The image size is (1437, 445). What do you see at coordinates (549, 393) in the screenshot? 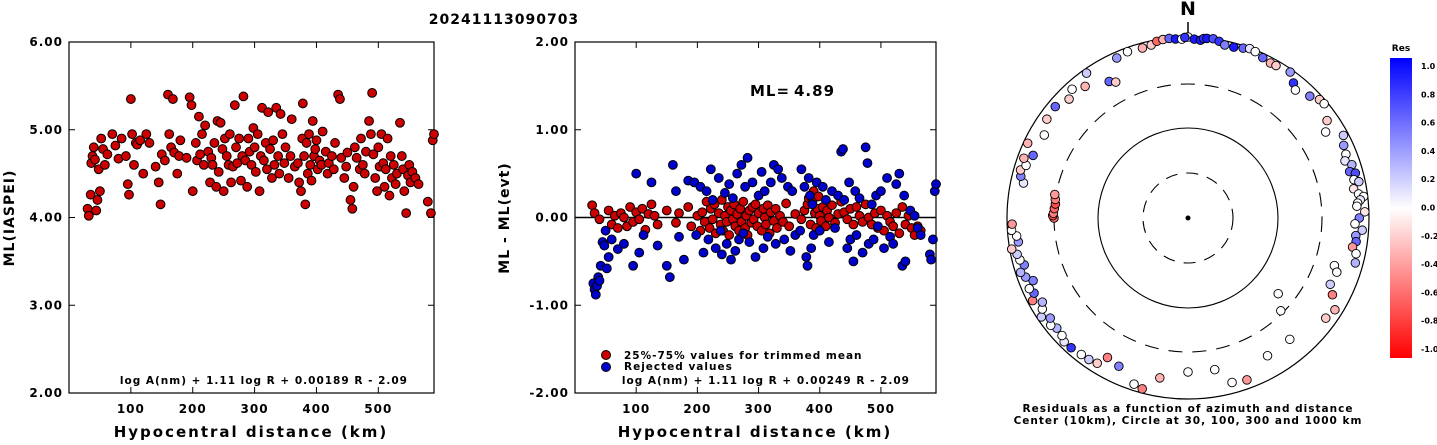
I see `y-tick-label: -2.00` at bounding box center [549, 393].